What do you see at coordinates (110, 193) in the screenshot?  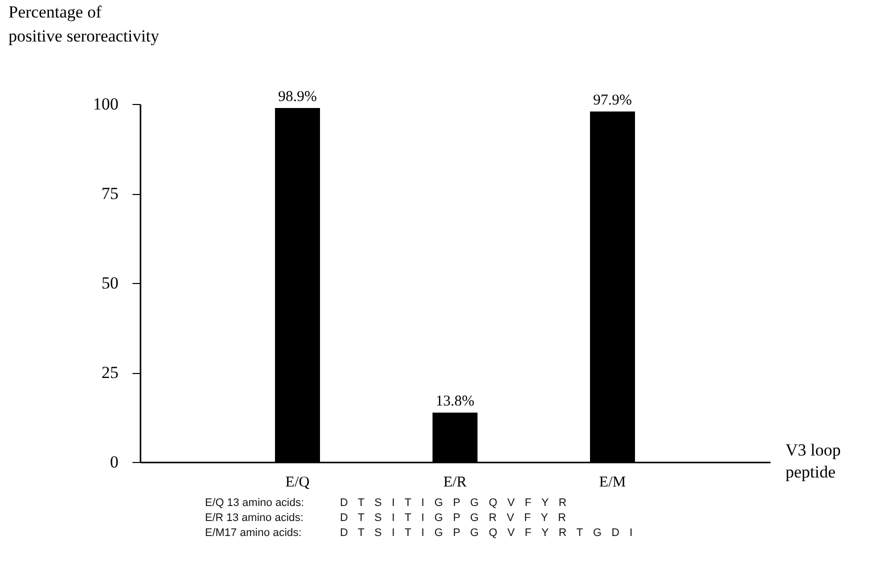 I see `y-tick-label: 75` at bounding box center [110, 193].